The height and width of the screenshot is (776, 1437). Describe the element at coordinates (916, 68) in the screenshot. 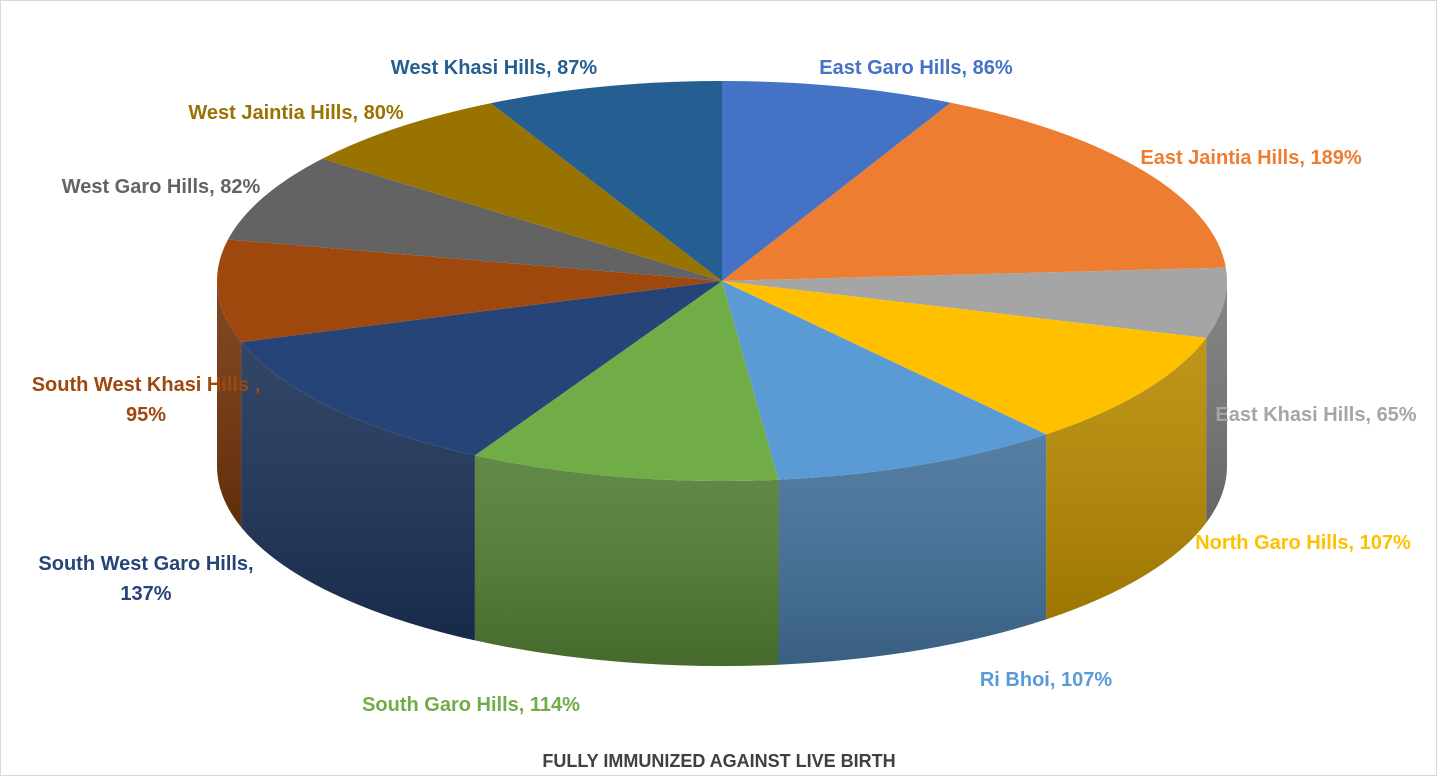

I see `data-label-east-garo-hills: East Garo Hills, 86%` at that location.